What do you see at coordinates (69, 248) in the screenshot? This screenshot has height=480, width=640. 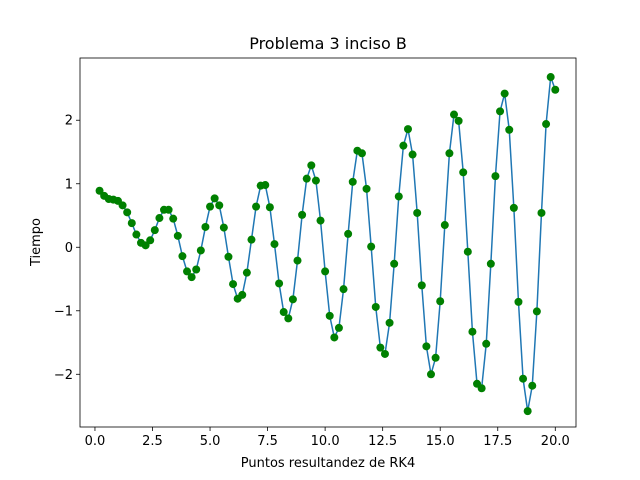 I see `y-tick-label: 0` at bounding box center [69, 248].